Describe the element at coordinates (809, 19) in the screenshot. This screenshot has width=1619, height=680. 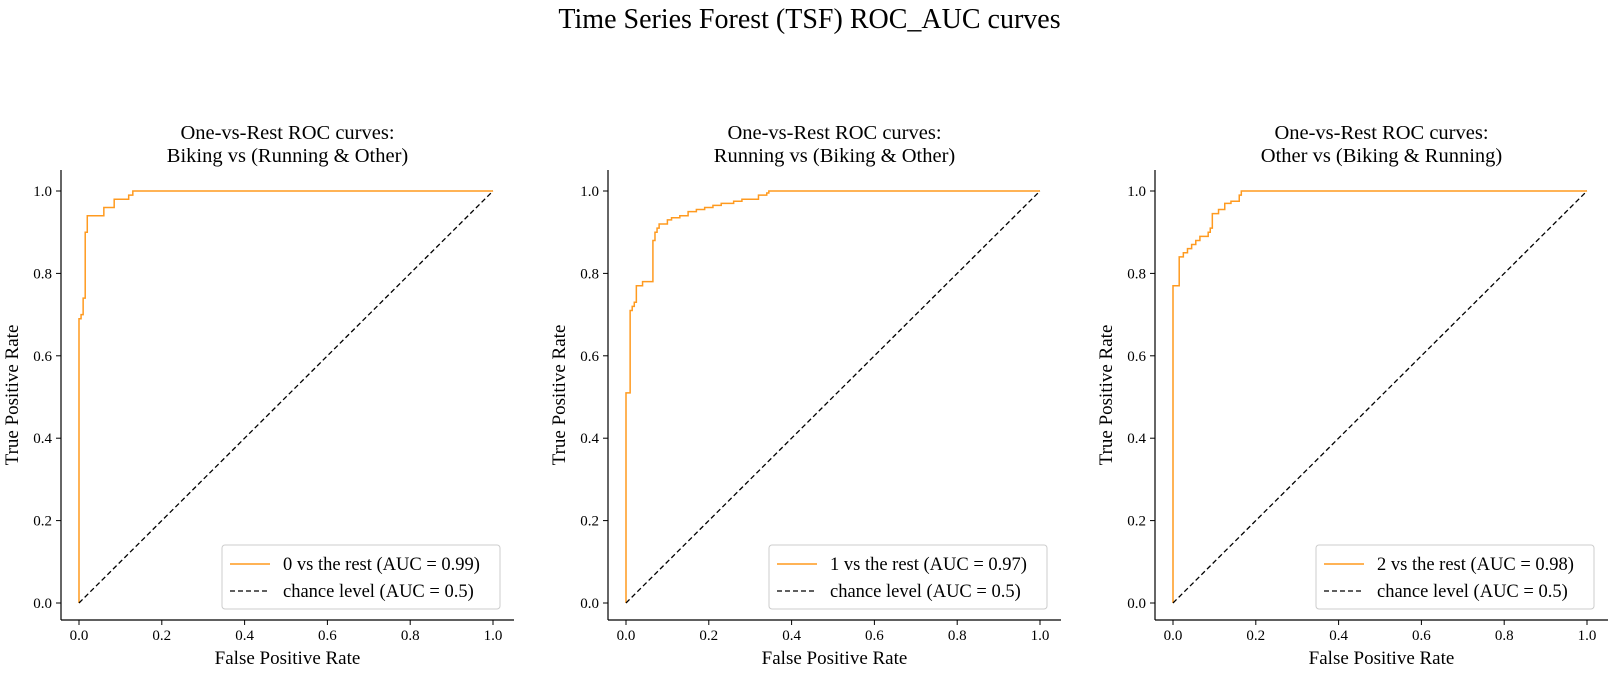
I see `figure-title: Time Series Forest (TSF) ROC_AUC curves` at that location.